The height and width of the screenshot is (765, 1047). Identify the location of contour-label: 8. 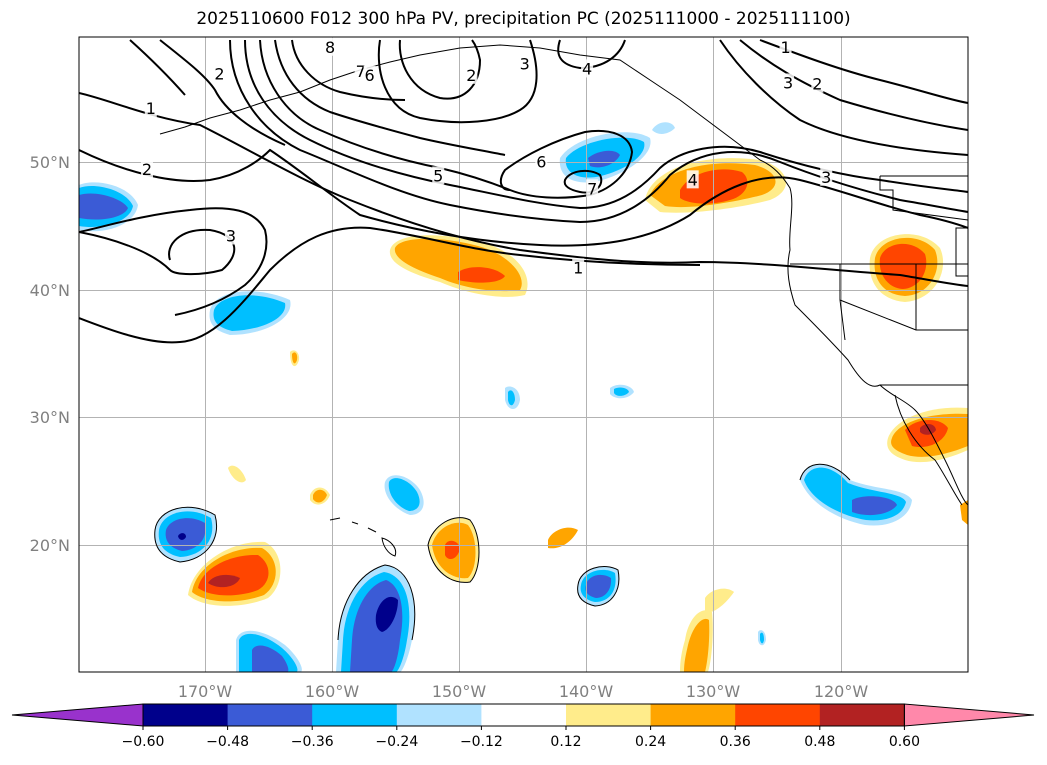
(330, 47).